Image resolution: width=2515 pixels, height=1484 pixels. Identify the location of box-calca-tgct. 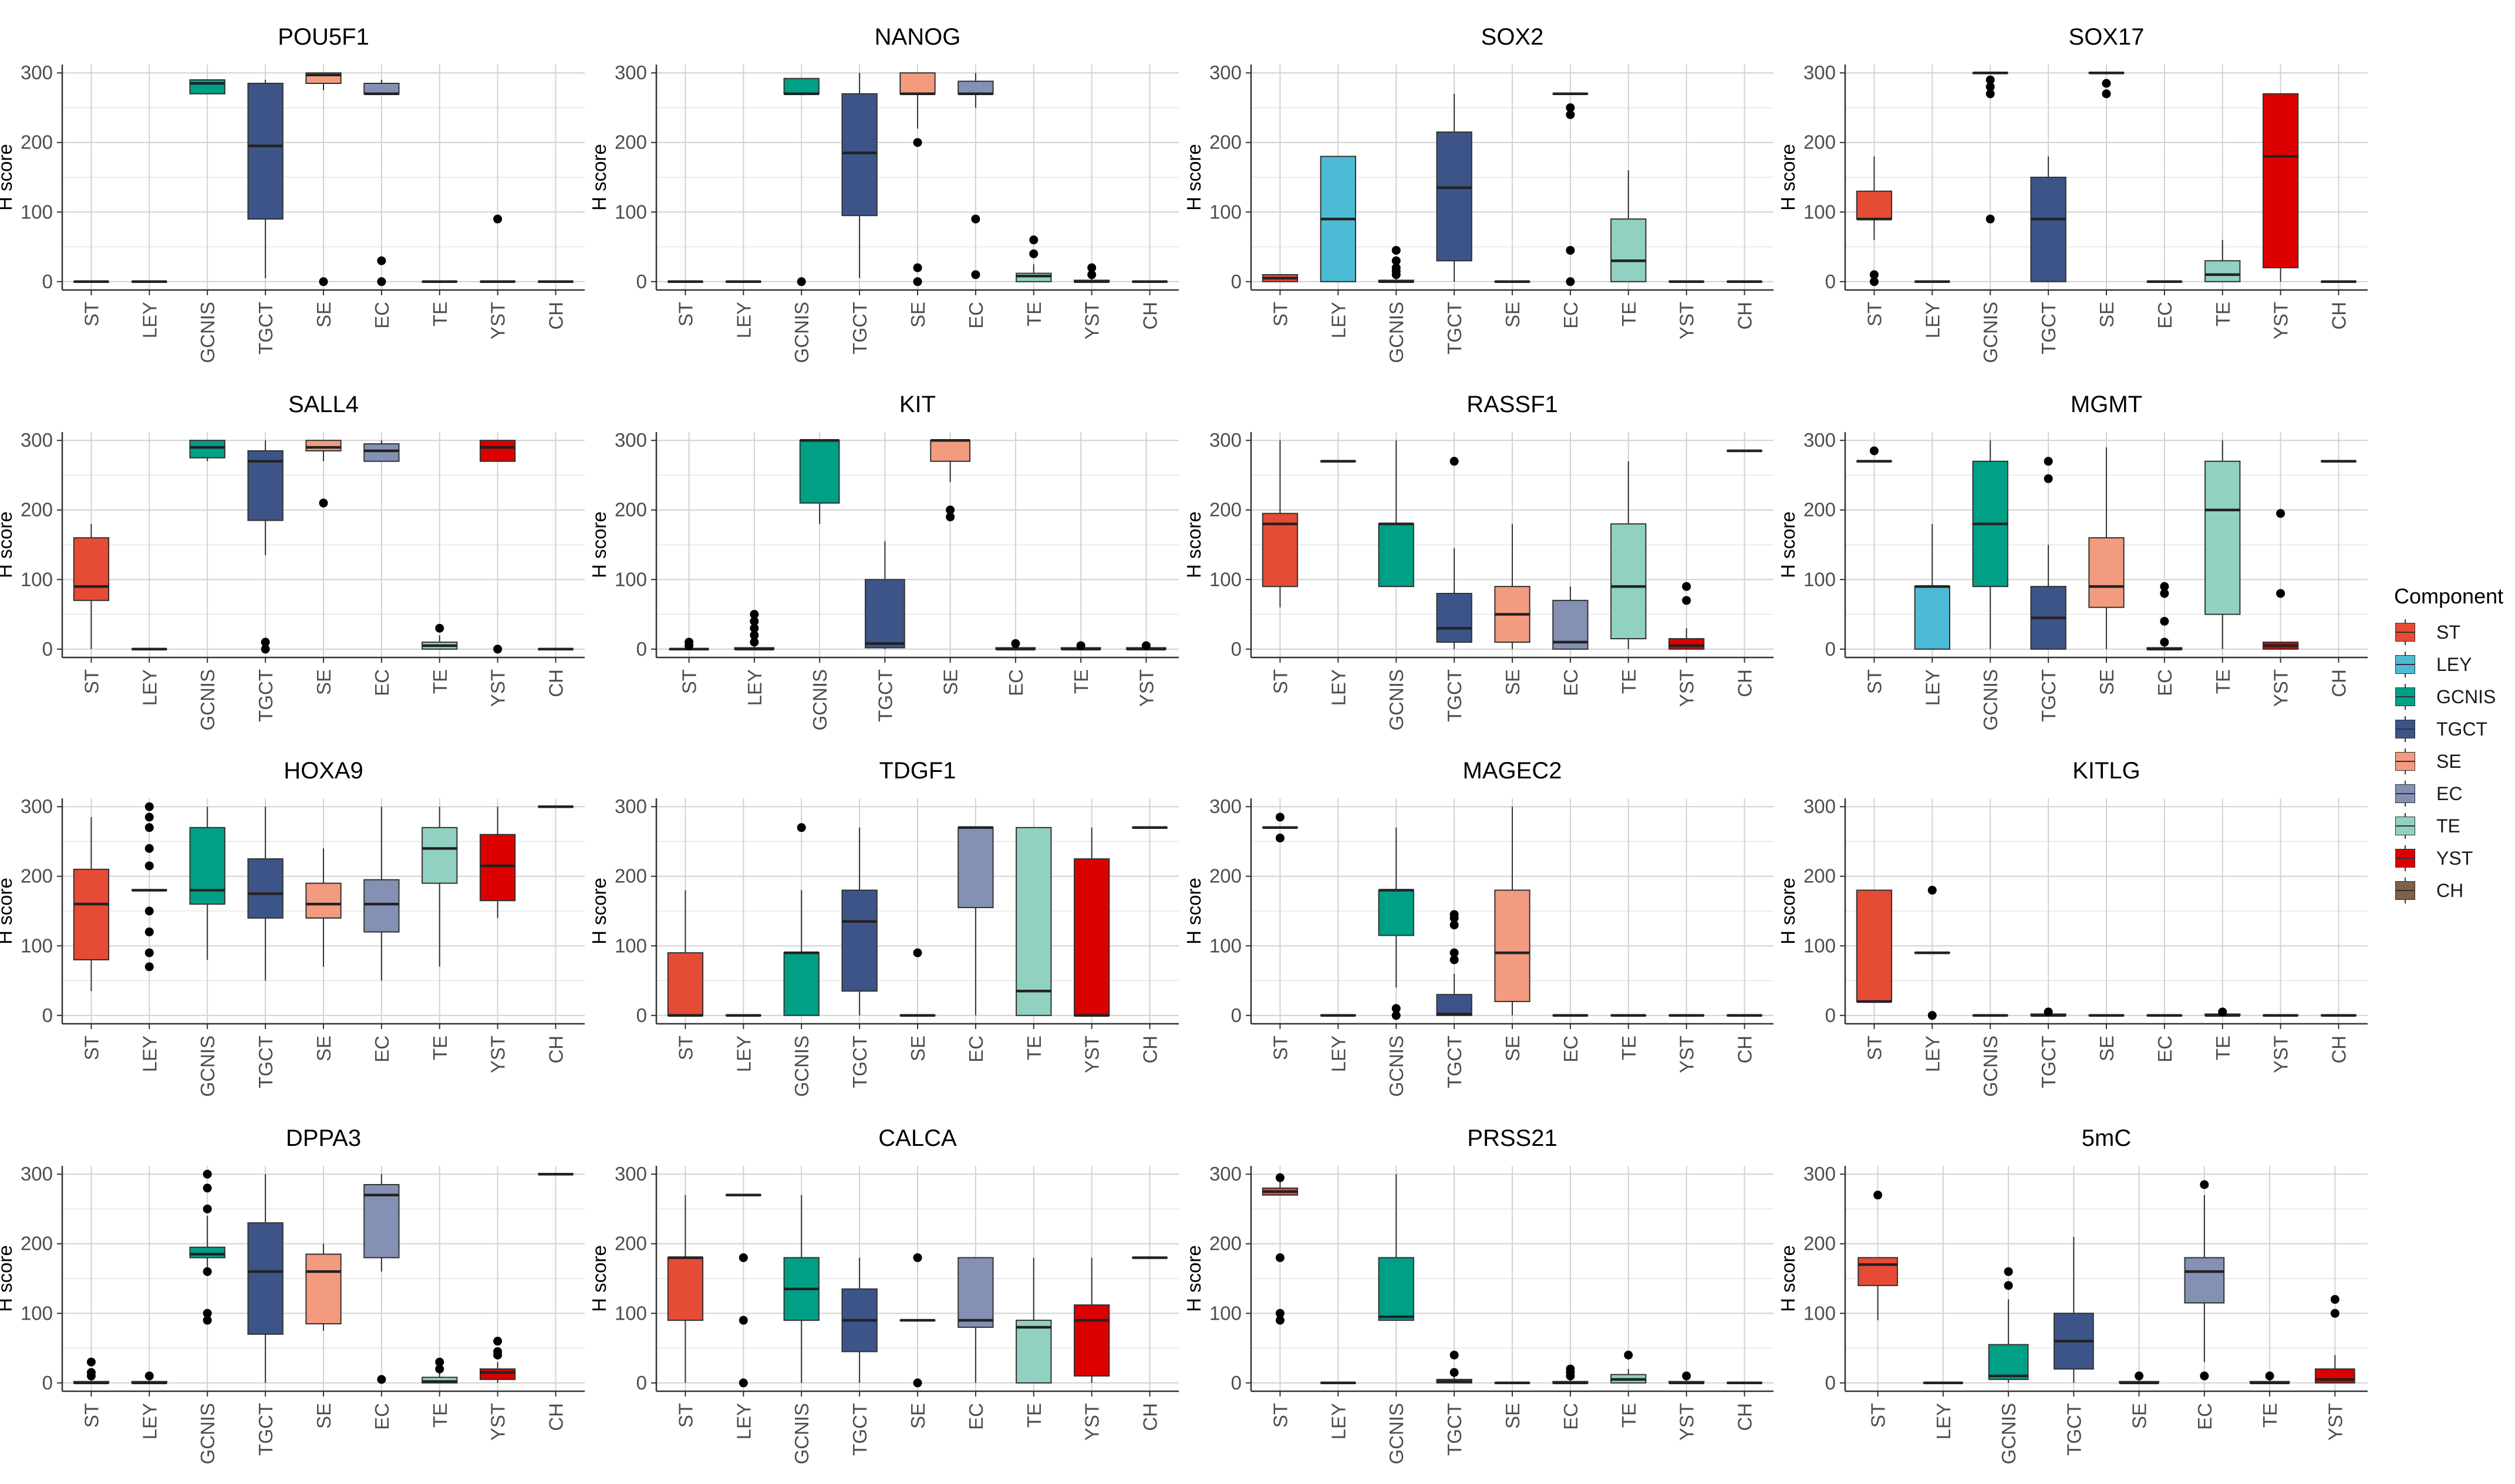
(860, 1320).